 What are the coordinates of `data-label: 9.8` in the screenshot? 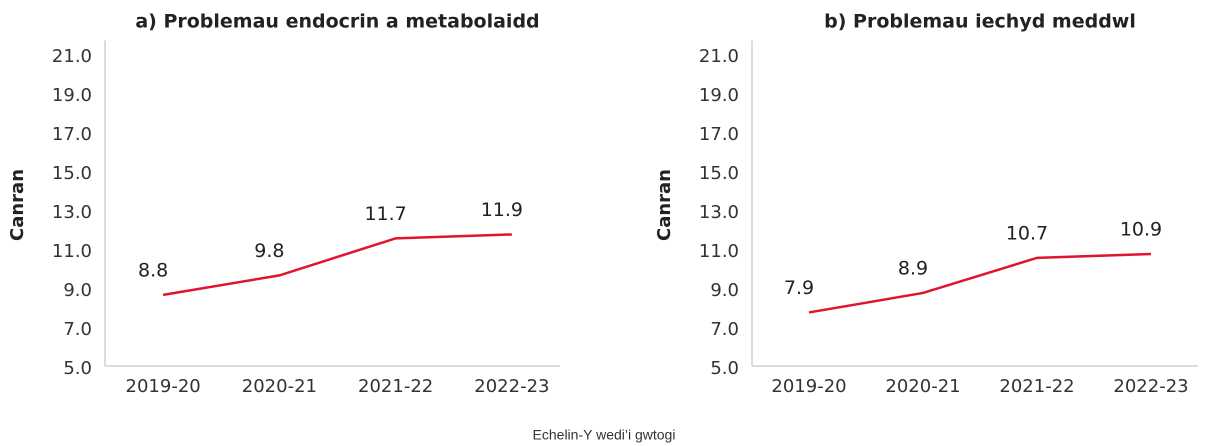 It's located at (269, 251).